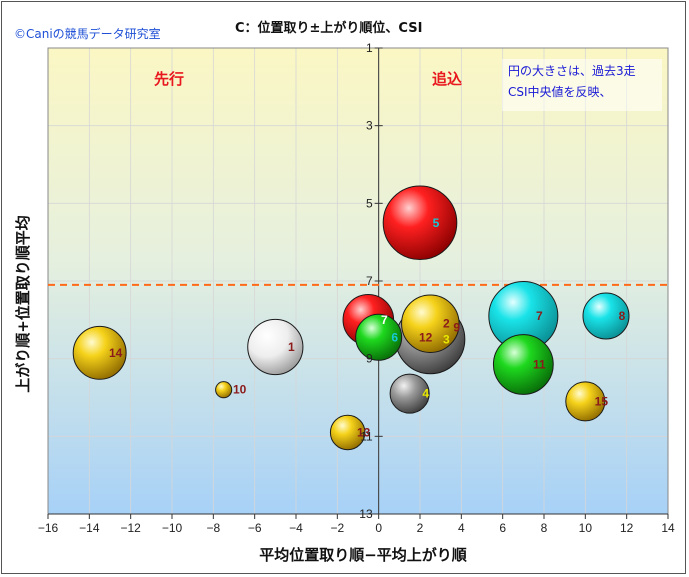  I want to click on y-axis-label: 上がり順+位置取り順平均, so click(23, 304).